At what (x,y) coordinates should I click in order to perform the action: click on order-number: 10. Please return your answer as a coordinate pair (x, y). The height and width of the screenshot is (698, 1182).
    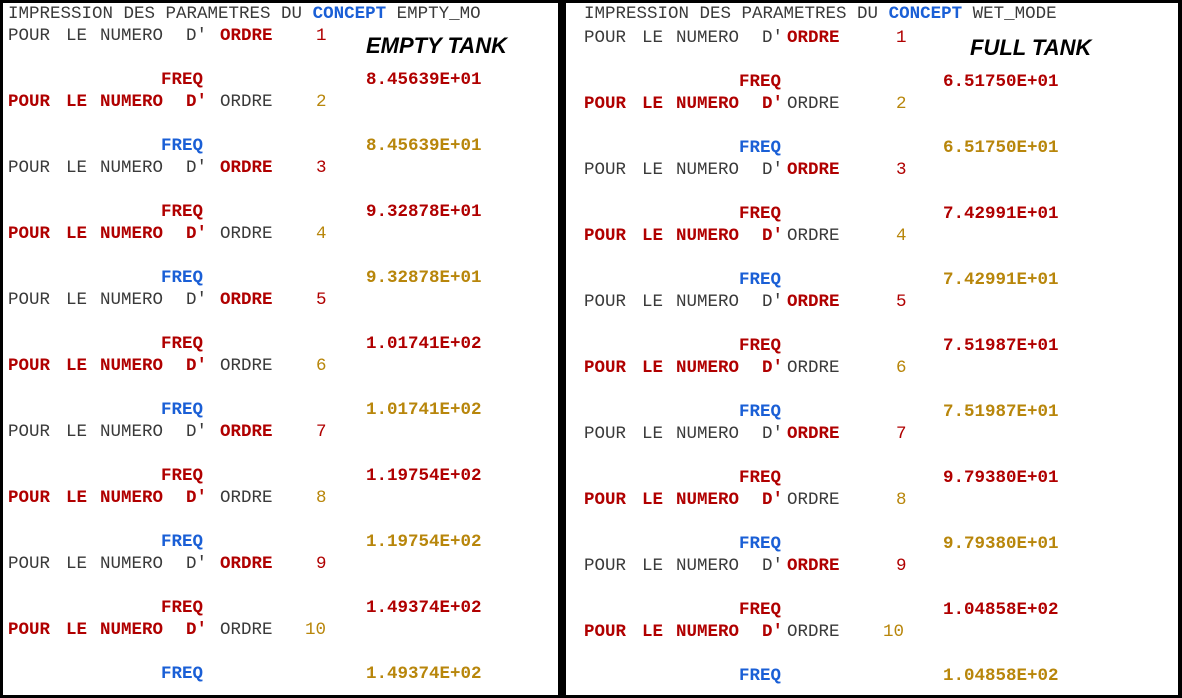
    Looking at the image, I should click on (316, 630).